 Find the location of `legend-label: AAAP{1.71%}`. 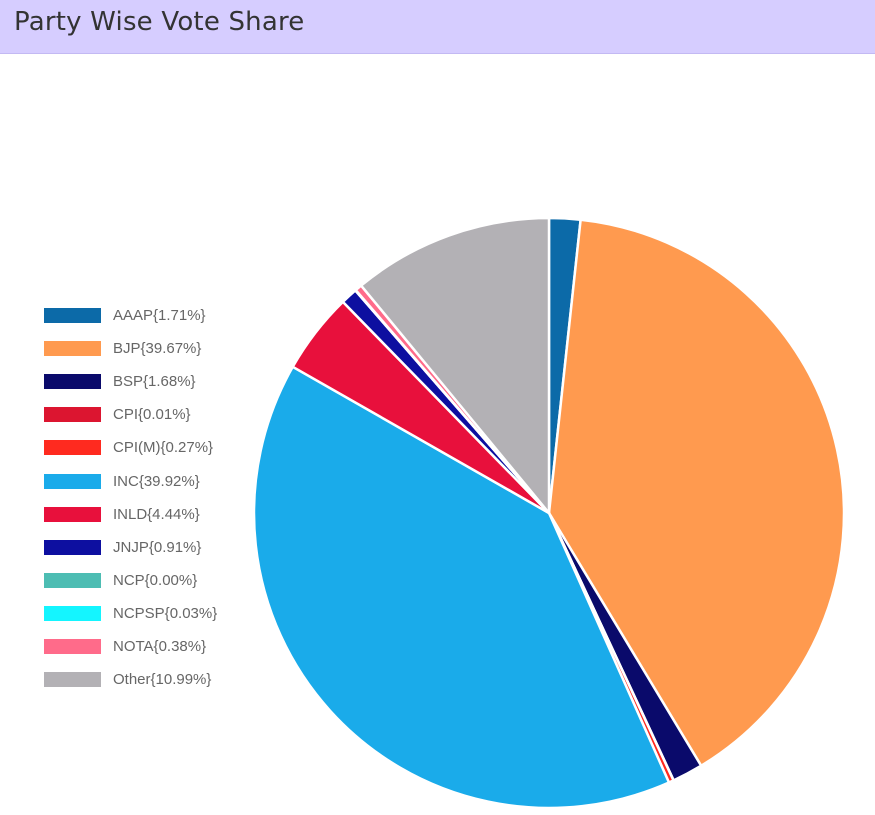

legend-label: AAAP{1.71%} is located at coordinates (159, 316).